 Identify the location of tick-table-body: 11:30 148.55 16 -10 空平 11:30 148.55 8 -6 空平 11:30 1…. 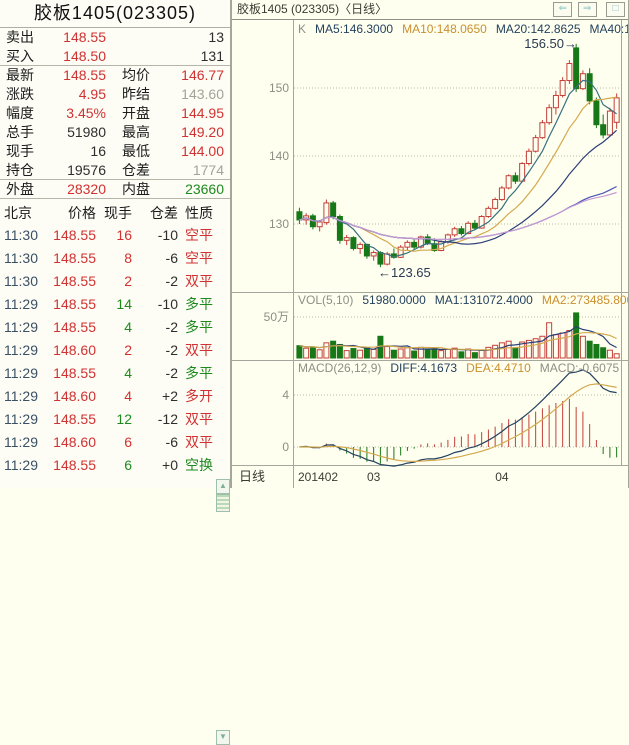
(115, 350).